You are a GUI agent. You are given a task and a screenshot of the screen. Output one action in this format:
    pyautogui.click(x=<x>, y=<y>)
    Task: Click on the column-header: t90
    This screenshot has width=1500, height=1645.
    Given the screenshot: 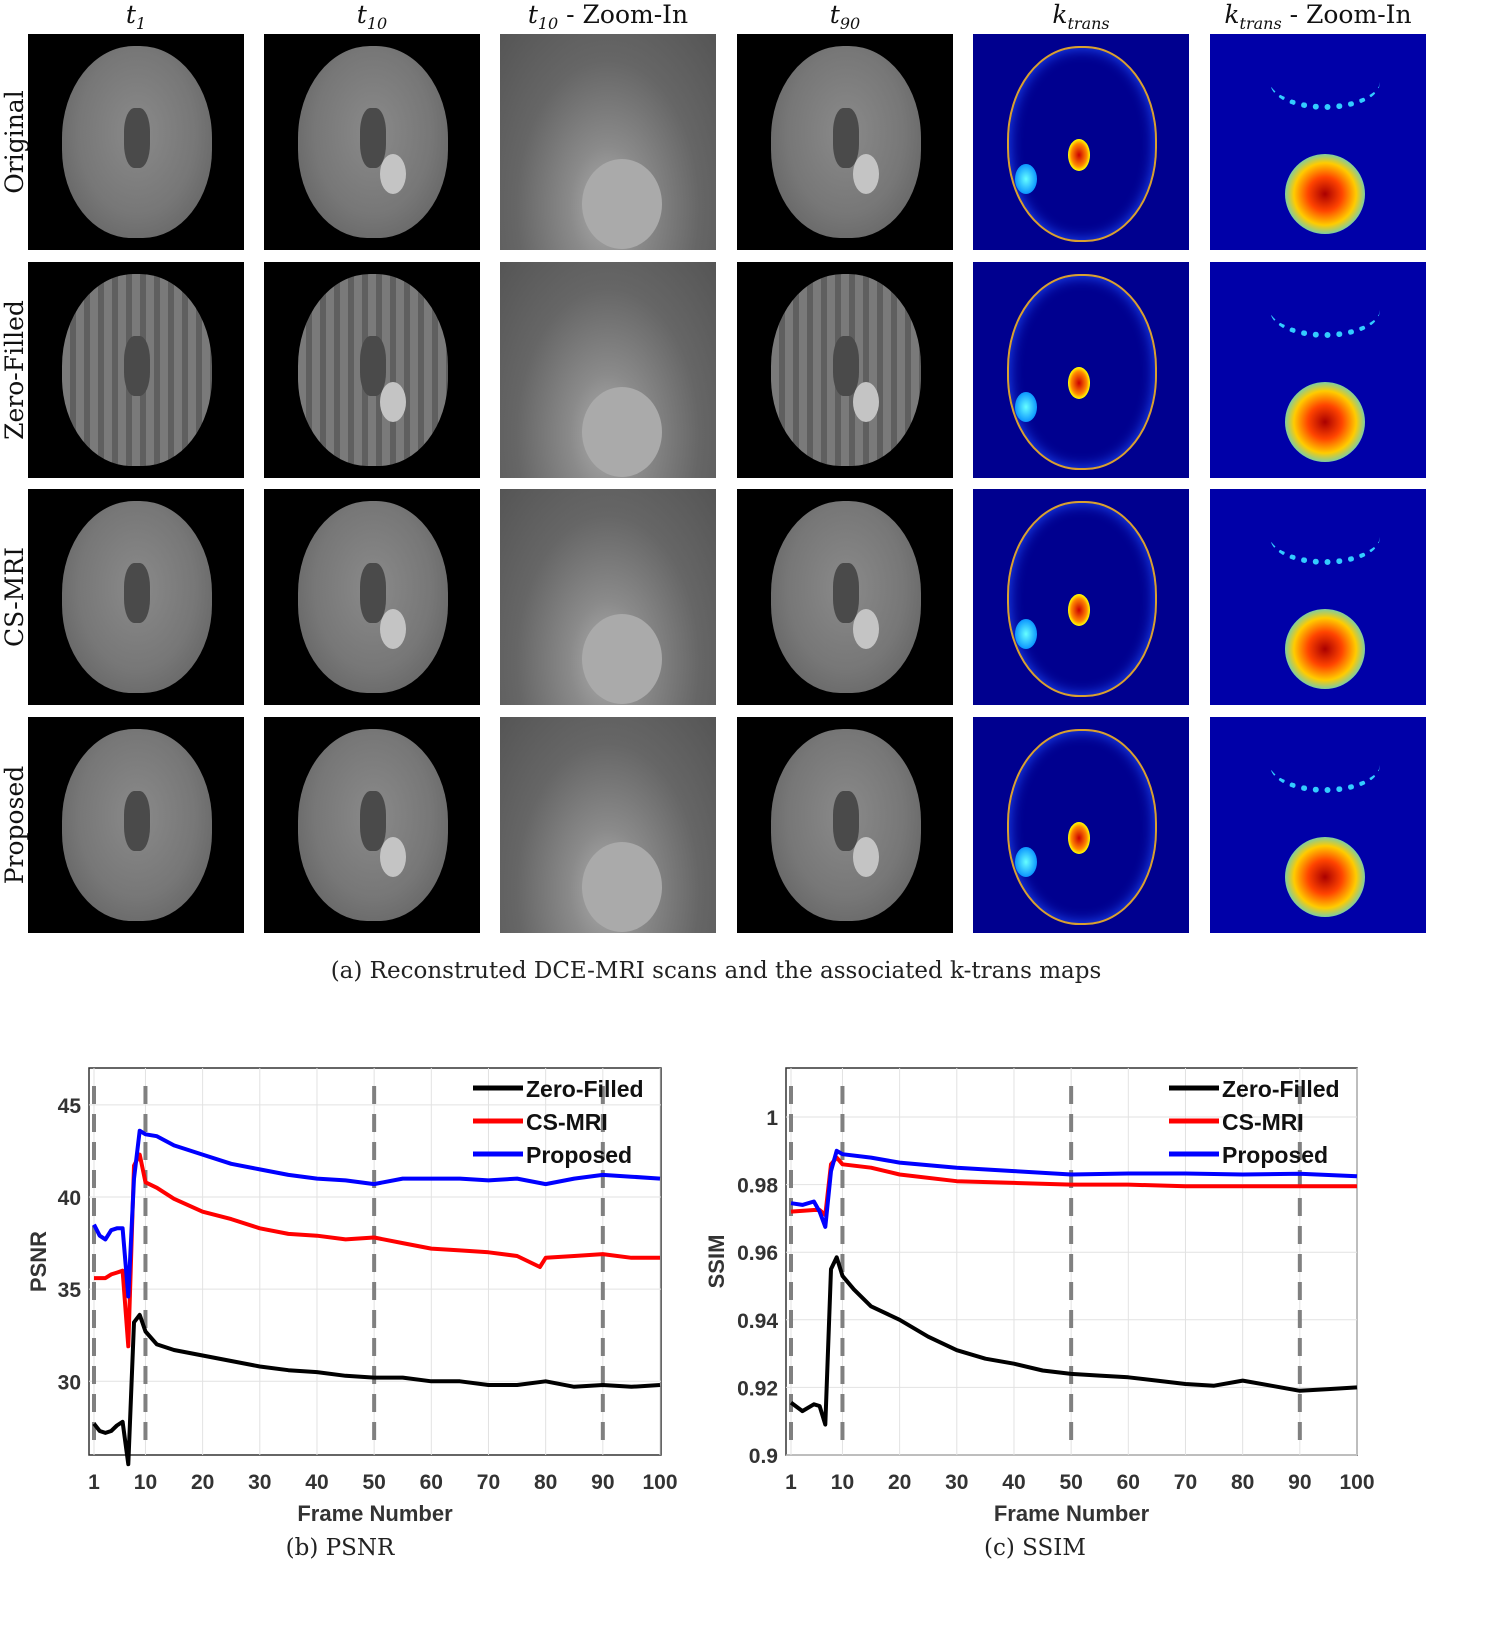 What is the action you would take?
    pyautogui.click(x=845, y=16)
    